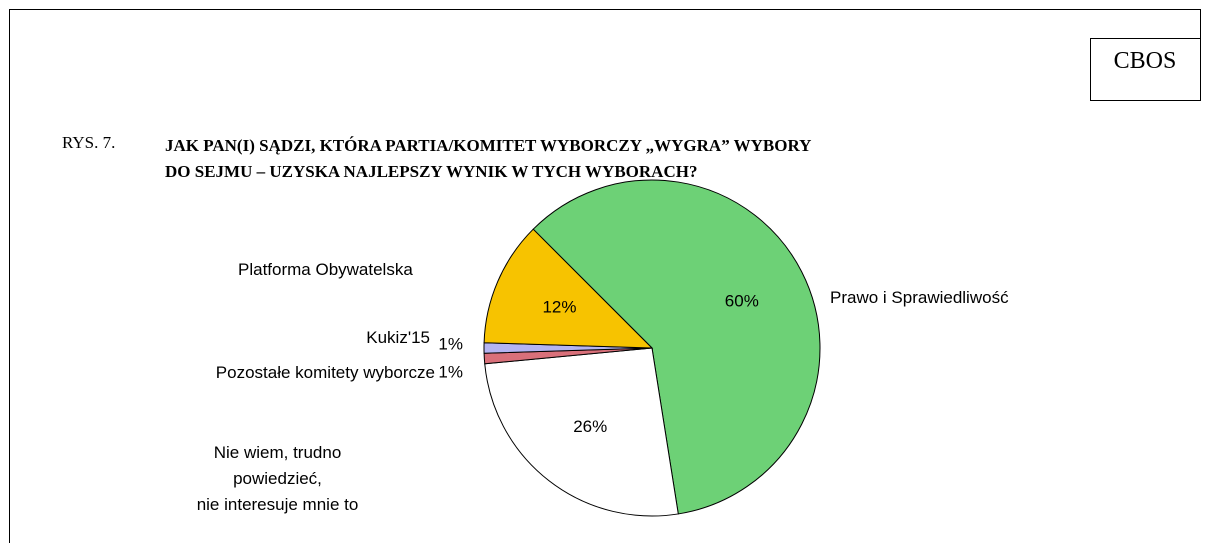  What do you see at coordinates (742, 301) in the screenshot?
I see `value-label: 60%` at bounding box center [742, 301].